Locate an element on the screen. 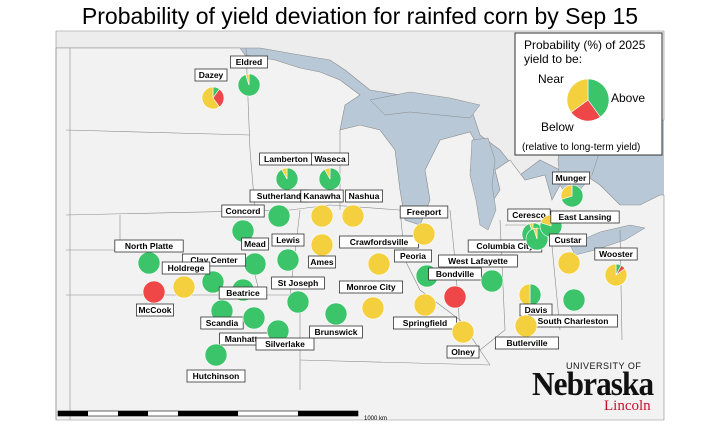 The image size is (720, 432). site-eldred-pie is located at coordinates (249, 85).